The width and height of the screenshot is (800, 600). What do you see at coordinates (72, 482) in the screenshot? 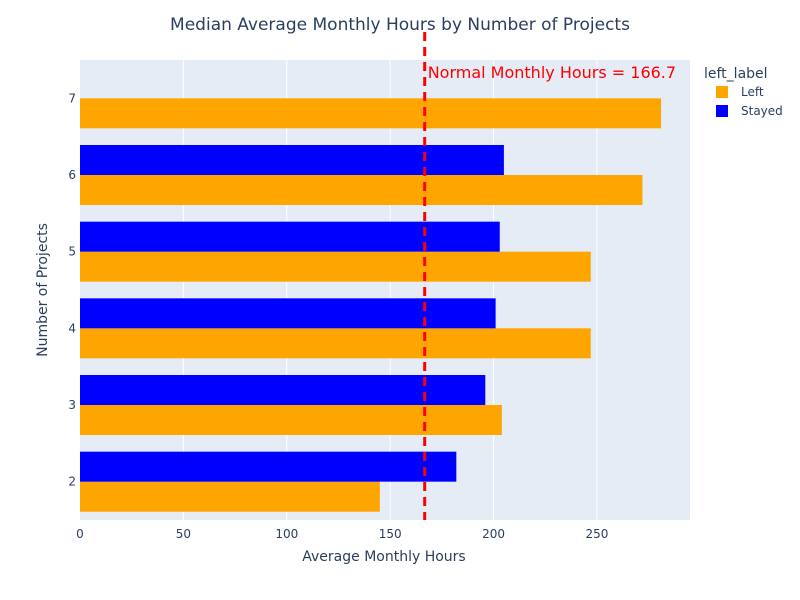
I see `y-tick-label: 2` at bounding box center [72, 482].